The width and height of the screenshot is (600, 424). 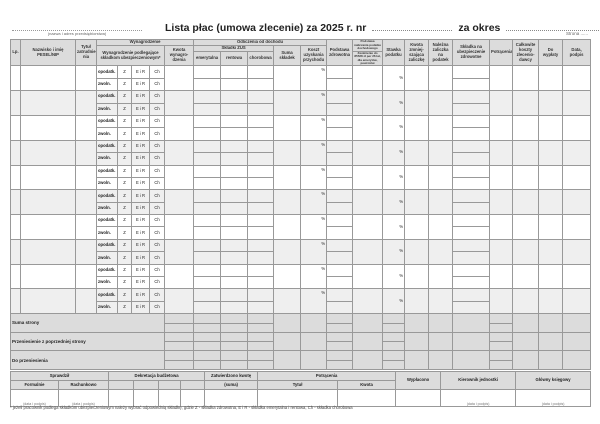 I want to click on potracenia-kwota-input, so click(x=367, y=398).